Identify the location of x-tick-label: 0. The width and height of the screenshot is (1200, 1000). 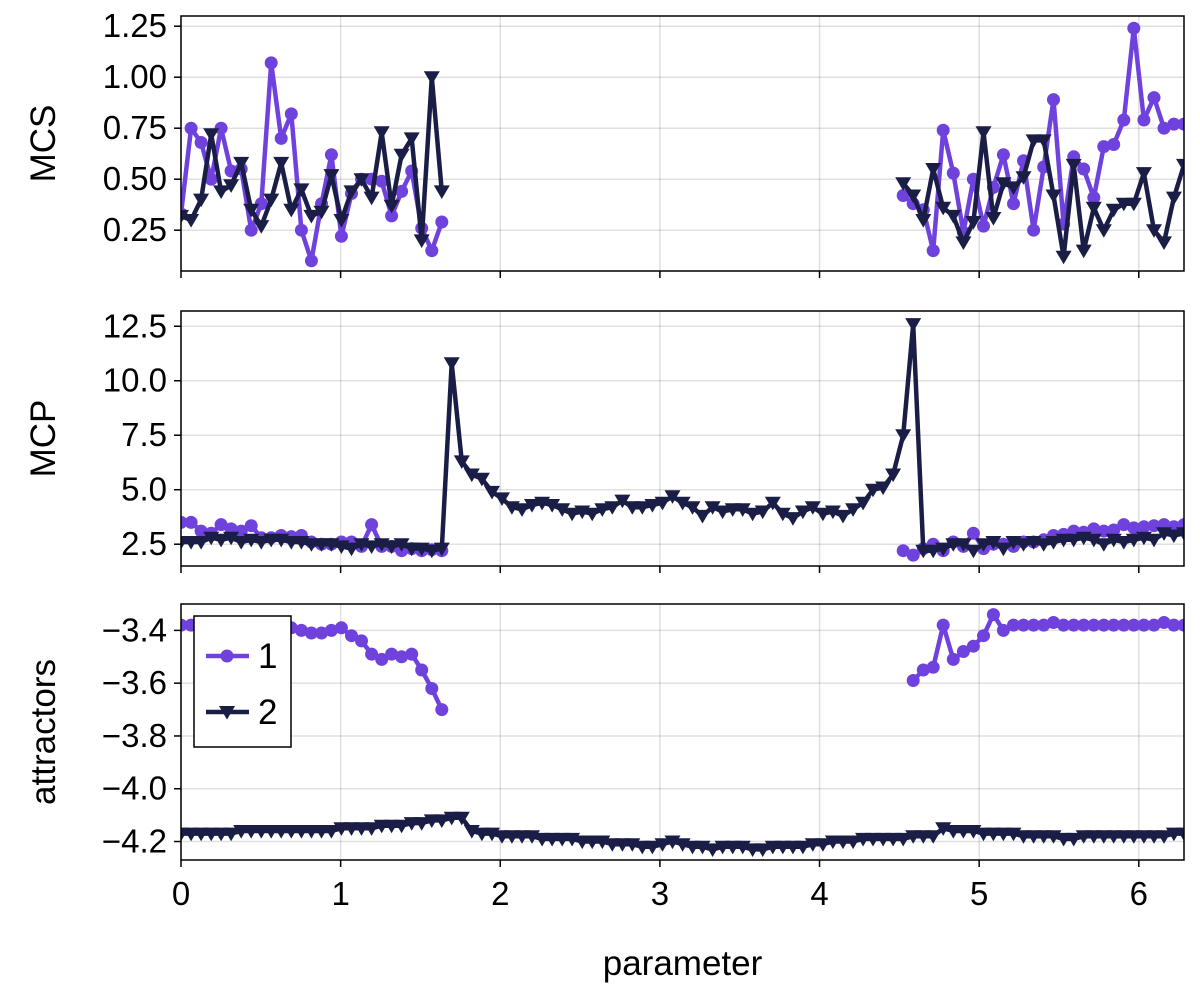
(181, 893).